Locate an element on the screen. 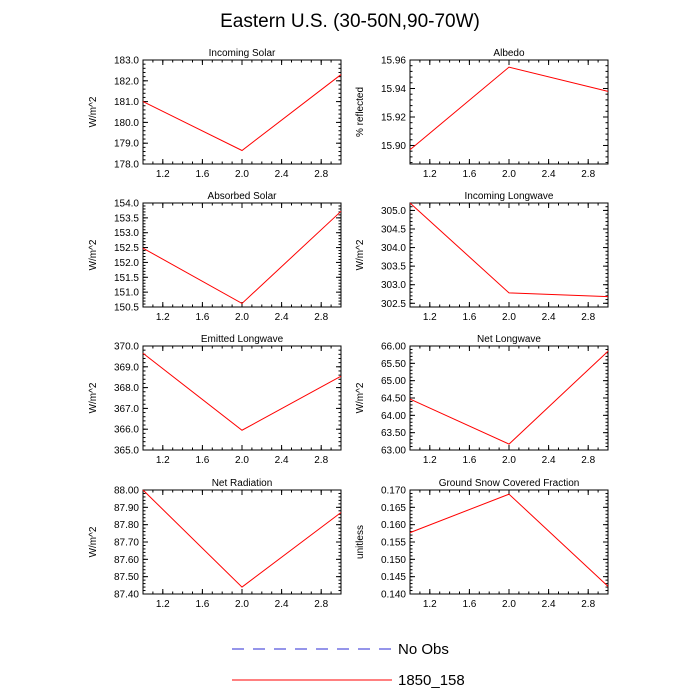 The image size is (700, 700). ytick-label-net-longwave: 64.50 is located at coordinates (393, 399).